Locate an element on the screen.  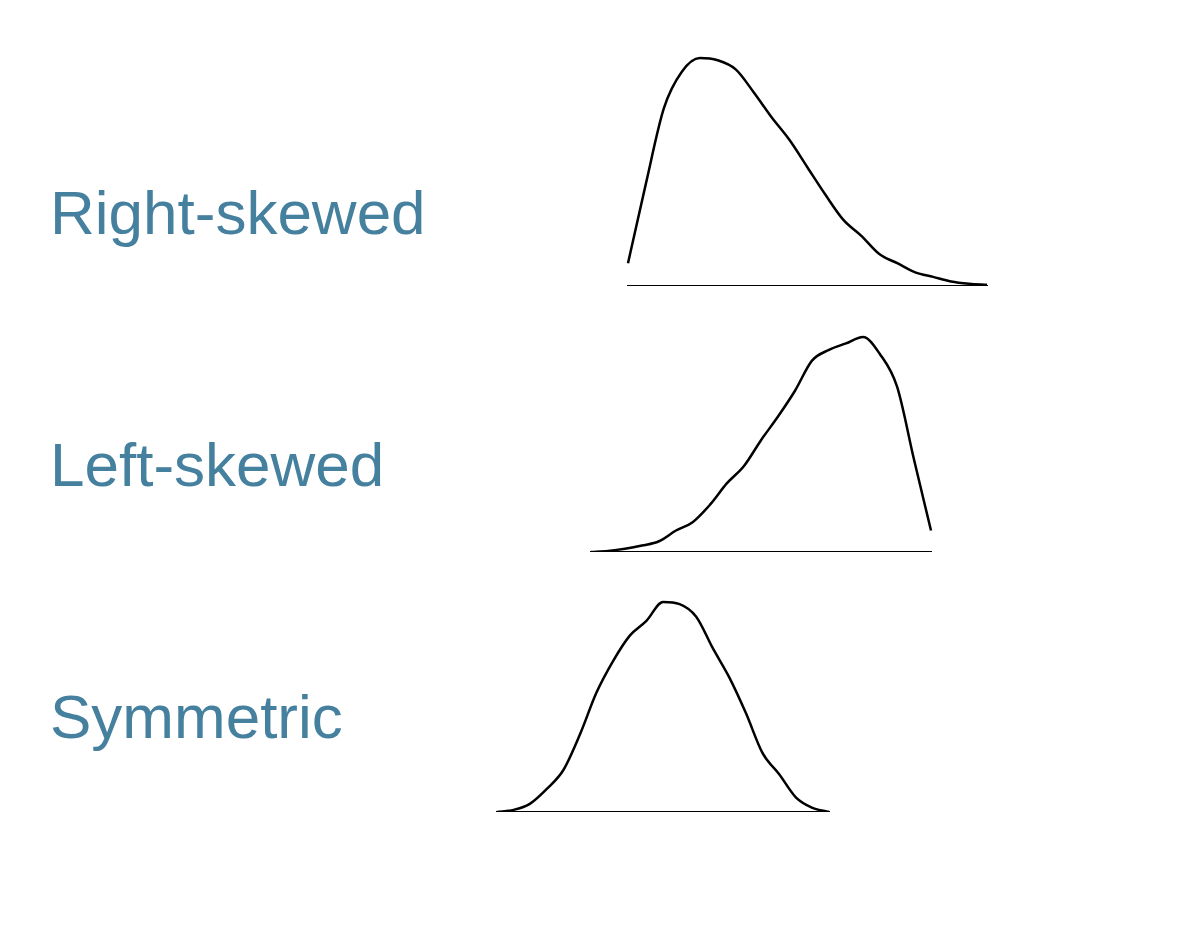
text: Right-skewed is located at coordinates (238, 212).